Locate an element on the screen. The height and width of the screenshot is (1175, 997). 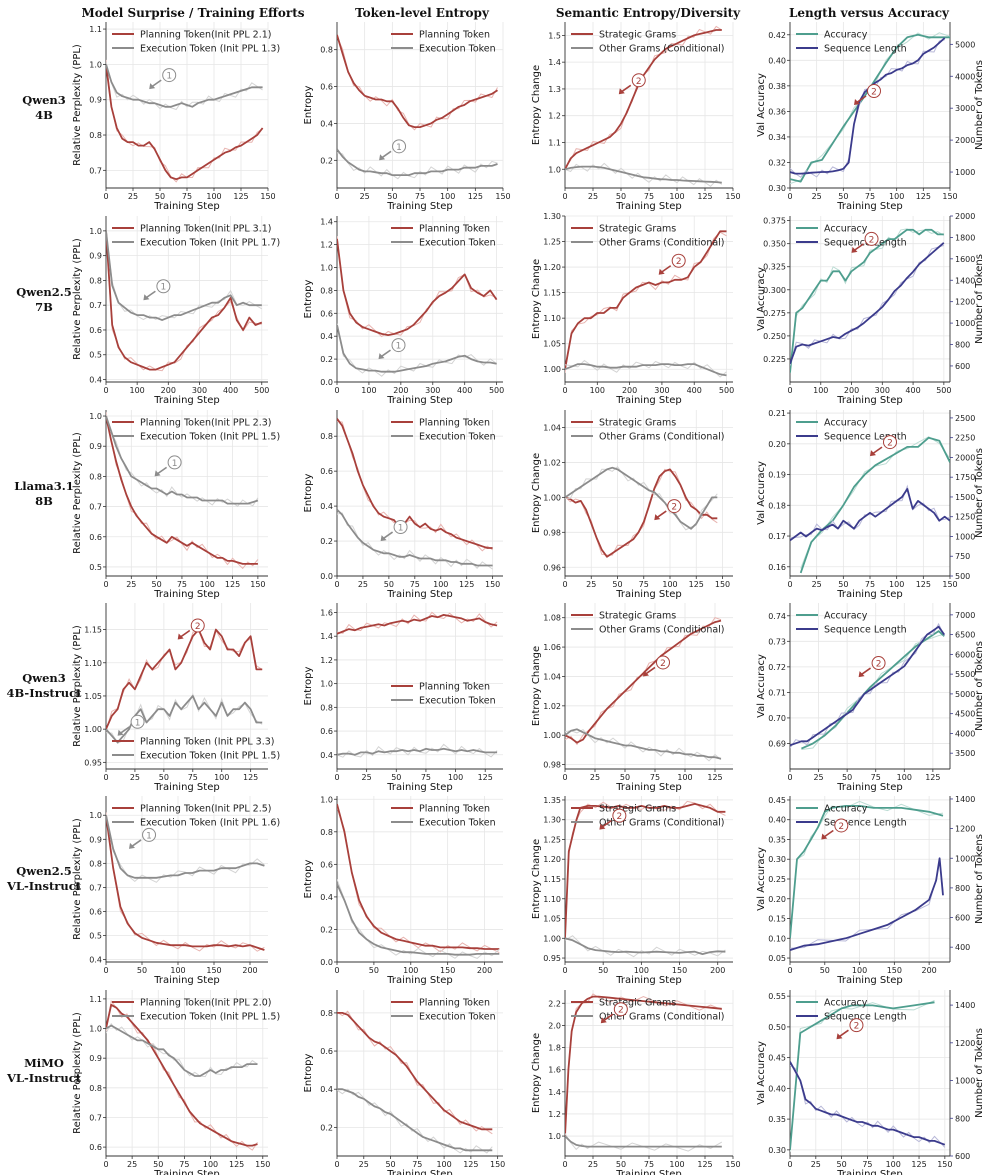
y-right-tick-label: 400 is located at coordinates (962, 947).